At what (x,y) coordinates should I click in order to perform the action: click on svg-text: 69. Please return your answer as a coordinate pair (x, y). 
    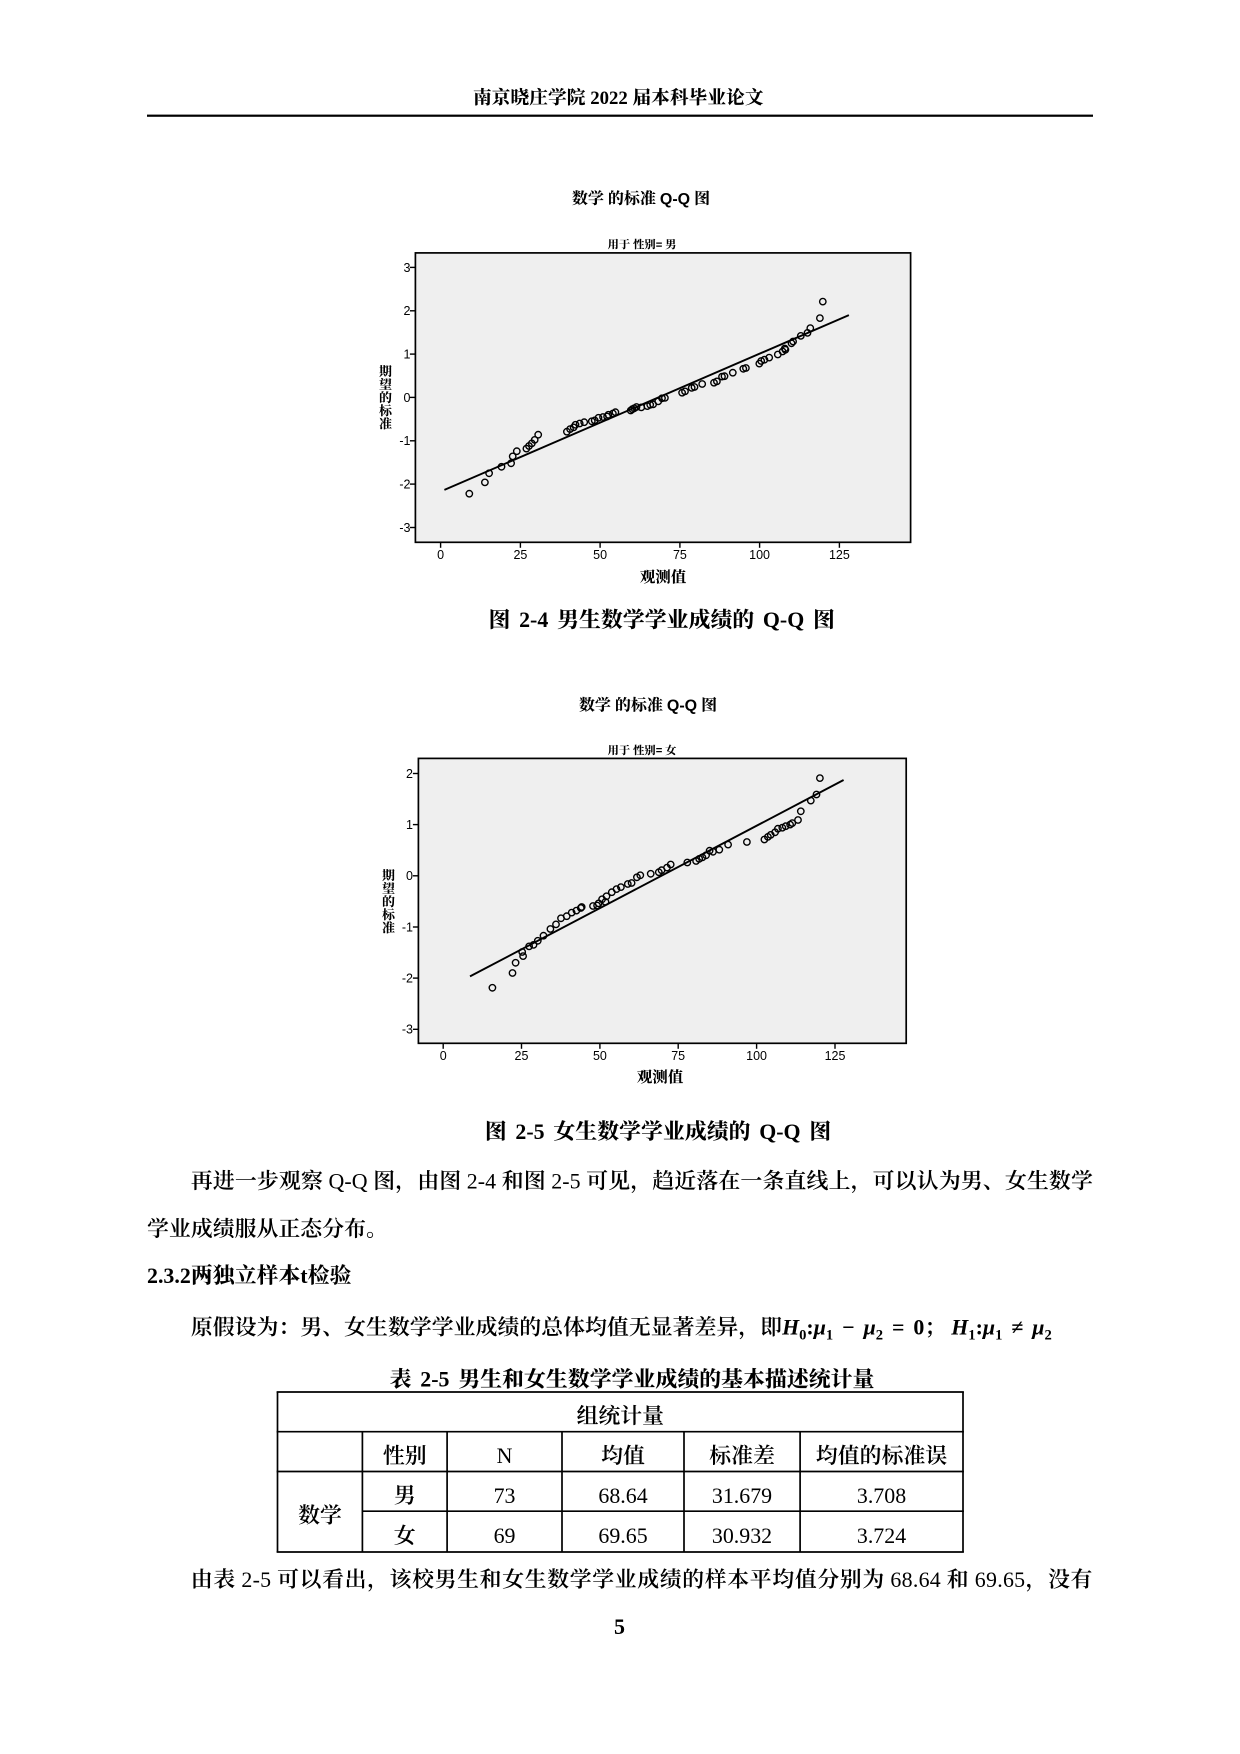
    Looking at the image, I should click on (505, 1535).